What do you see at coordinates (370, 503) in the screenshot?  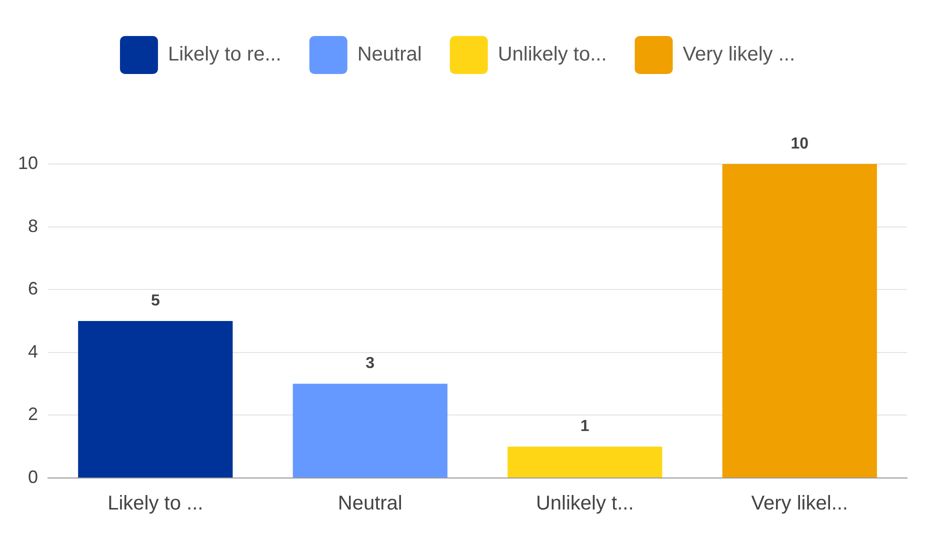 I see `x-tick-label: Neutral` at bounding box center [370, 503].